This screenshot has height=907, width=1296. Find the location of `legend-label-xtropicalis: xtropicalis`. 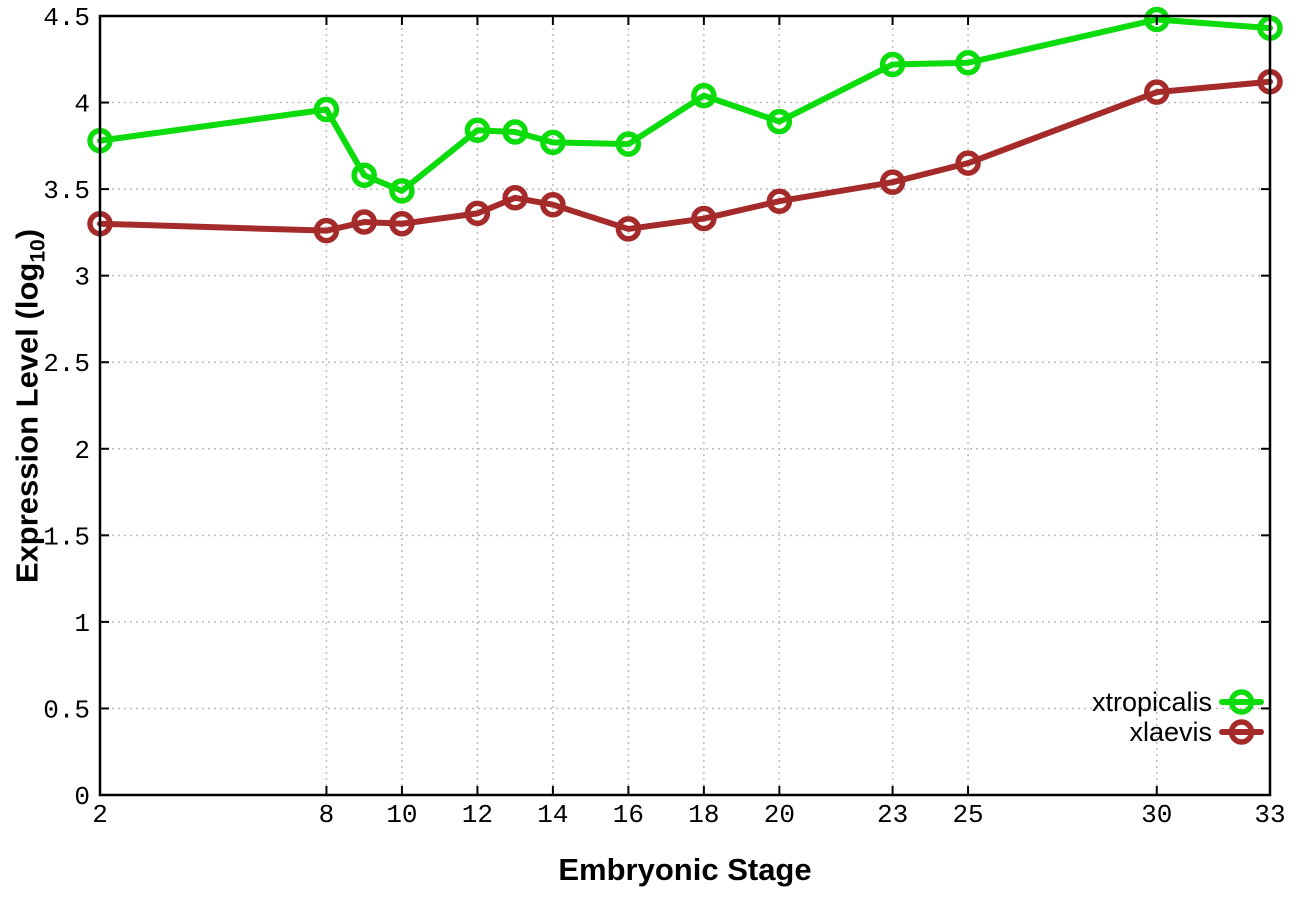

legend-label-xtropicalis: xtropicalis is located at coordinates (1152, 702).